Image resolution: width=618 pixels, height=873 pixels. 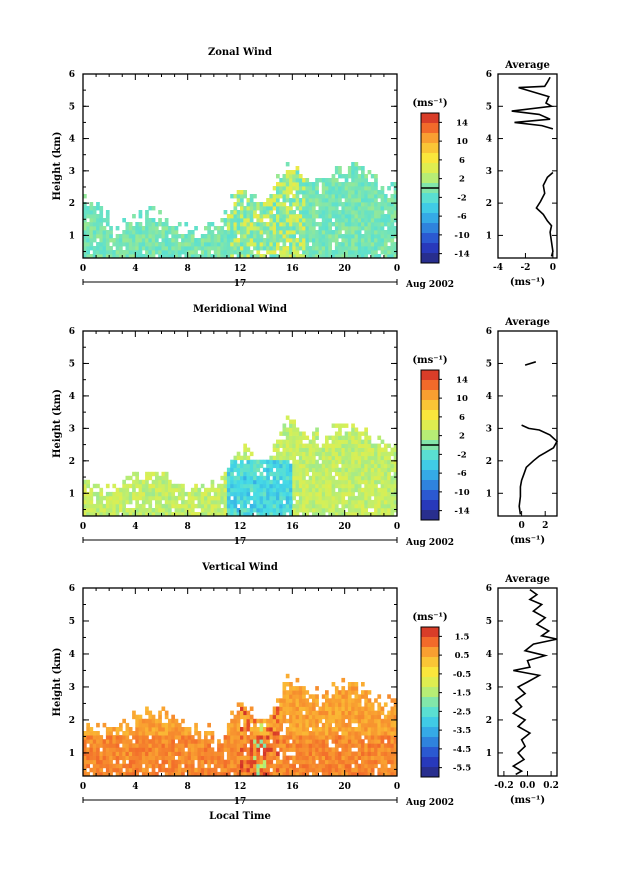 I want to click on meridional-colorbar-label: 6, so click(x=462, y=418).